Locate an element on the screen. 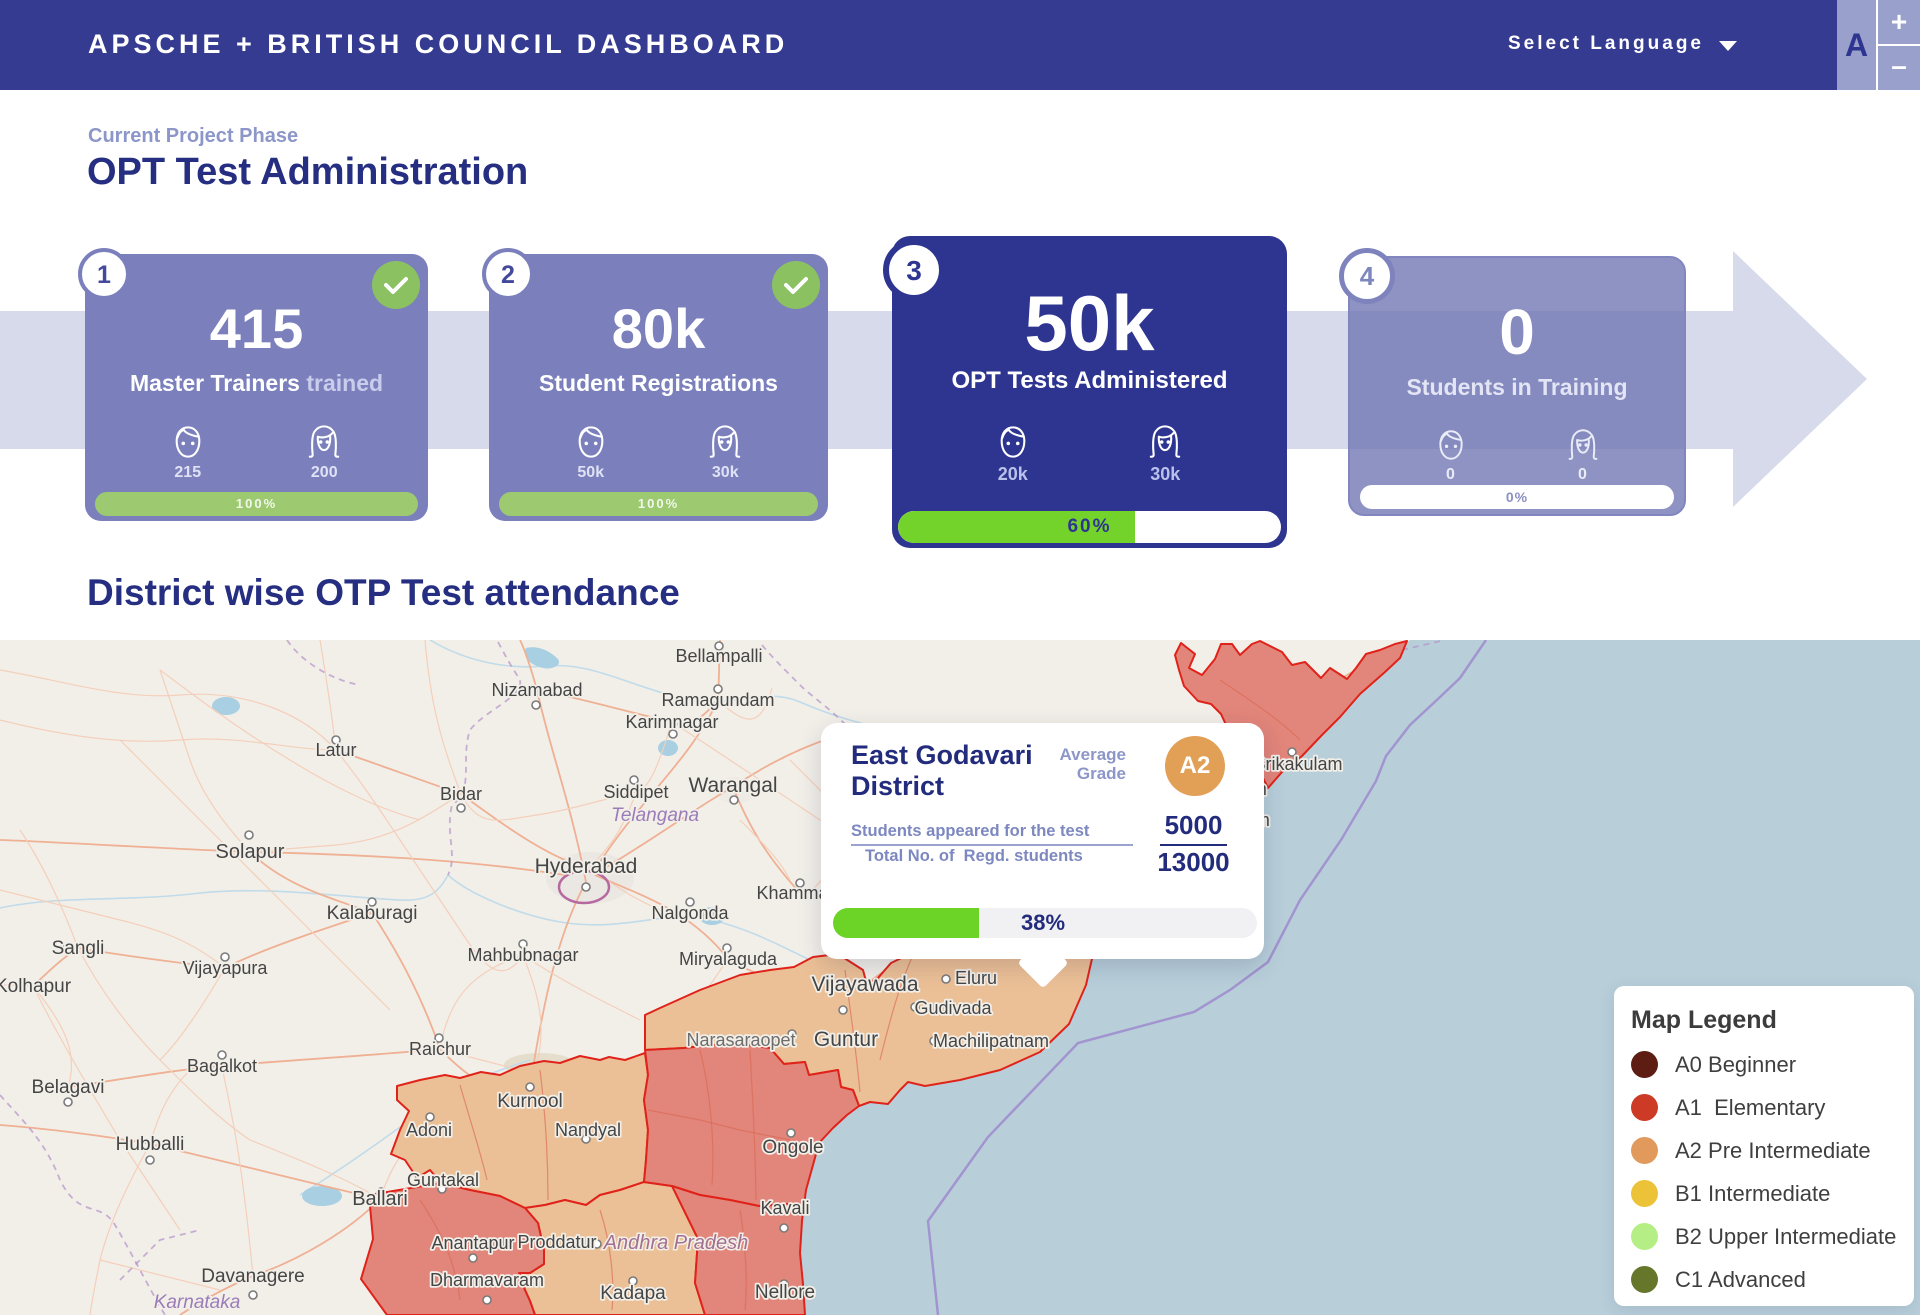 The image size is (1920, 1315). svg-text: Nellore is located at coordinates (785, 1292).